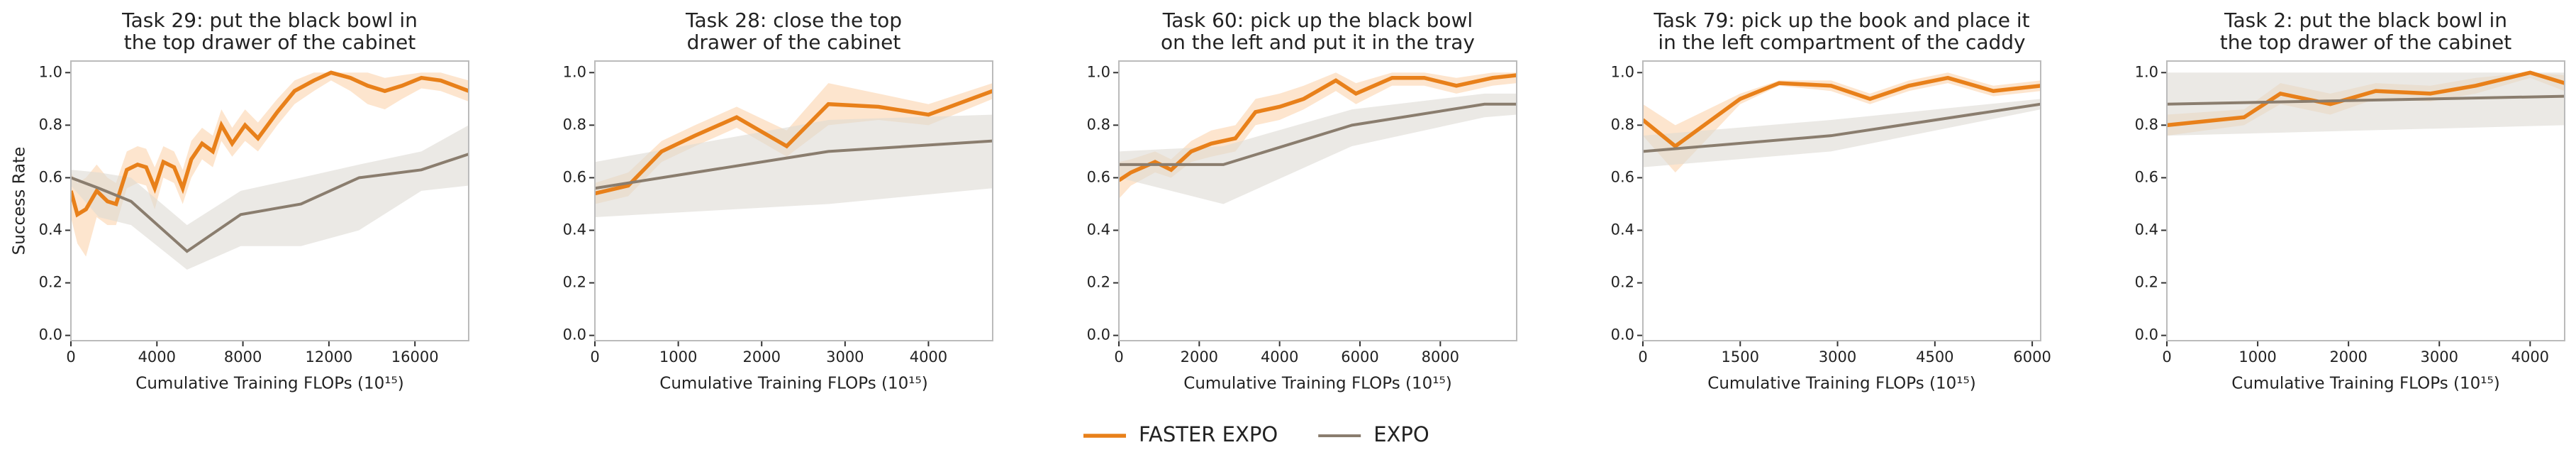  What do you see at coordinates (415, 357) in the screenshot?
I see `x-tick-label: 16000` at bounding box center [415, 357].